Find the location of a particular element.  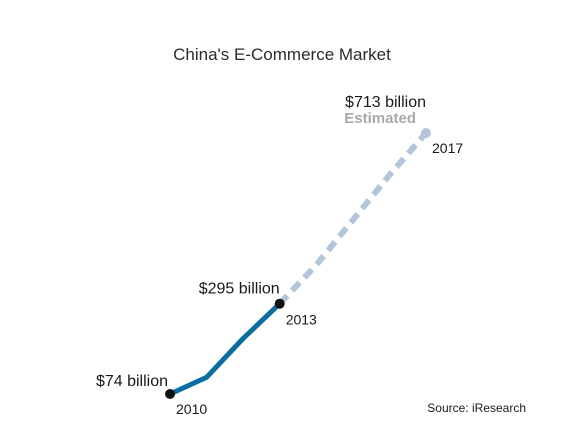

year-label-2013: 2013 is located at coordinates (301, 320).